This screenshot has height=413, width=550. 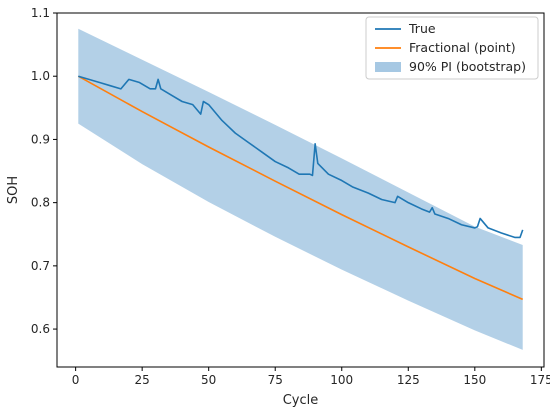 I want to click on y-tick-label: 0.7, so click(x=40, y=266).